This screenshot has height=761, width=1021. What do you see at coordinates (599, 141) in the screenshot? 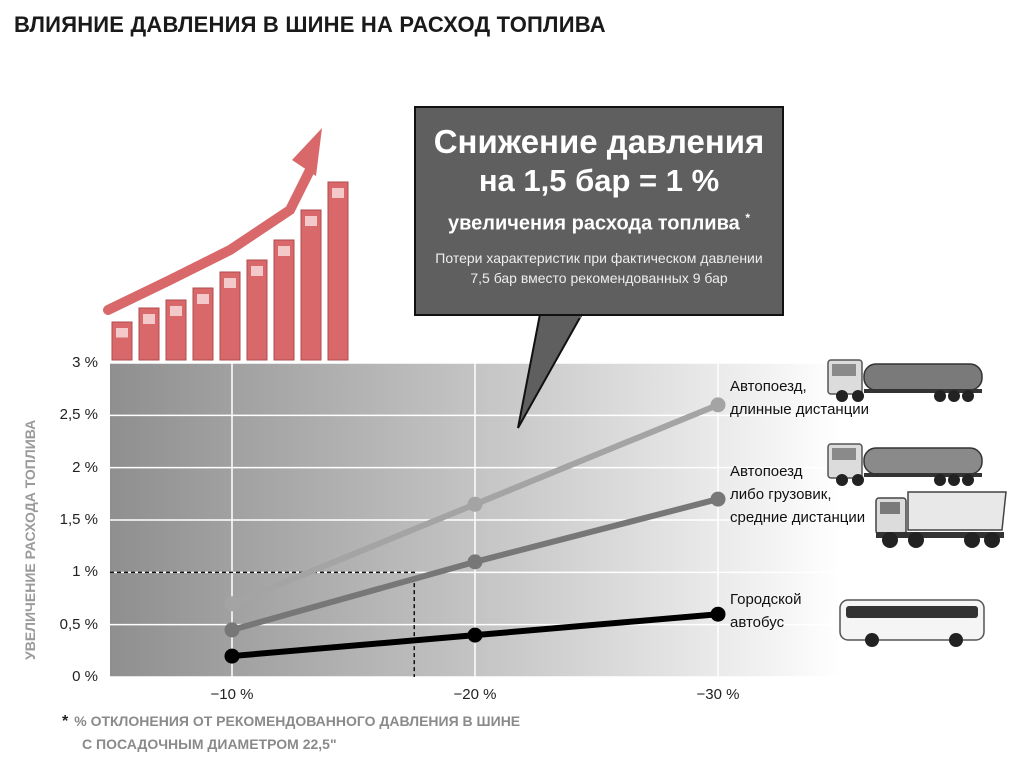
I see `callout-headline: Снижение давления` at bounding box center [599, 141].